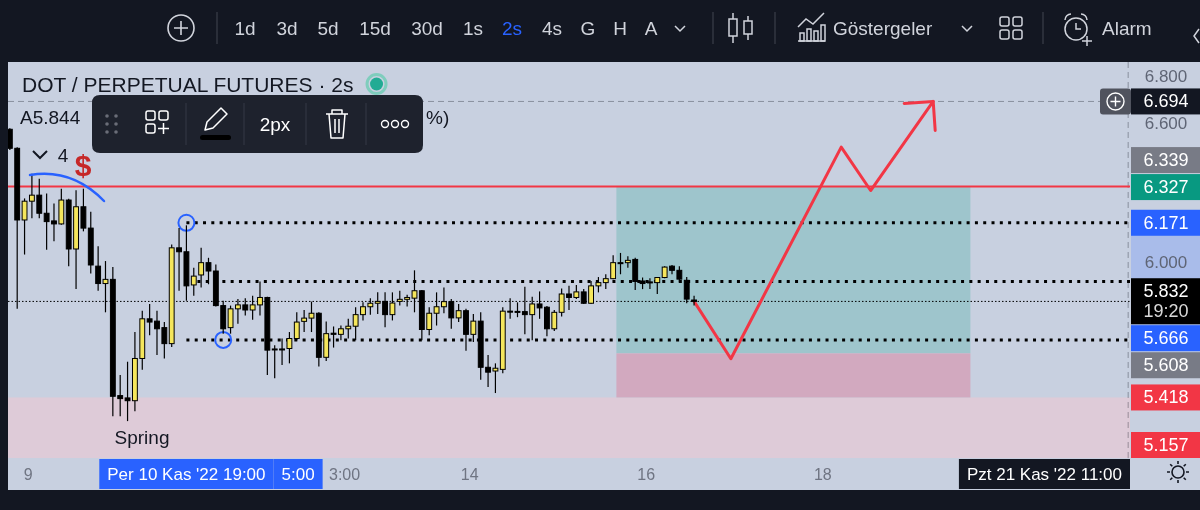 The width and height of the screenshot is (1200, 510). What do you see at coordinates (512, 28) in the screenshot?
I see `text: 2s` at bounding box center [512, 28].